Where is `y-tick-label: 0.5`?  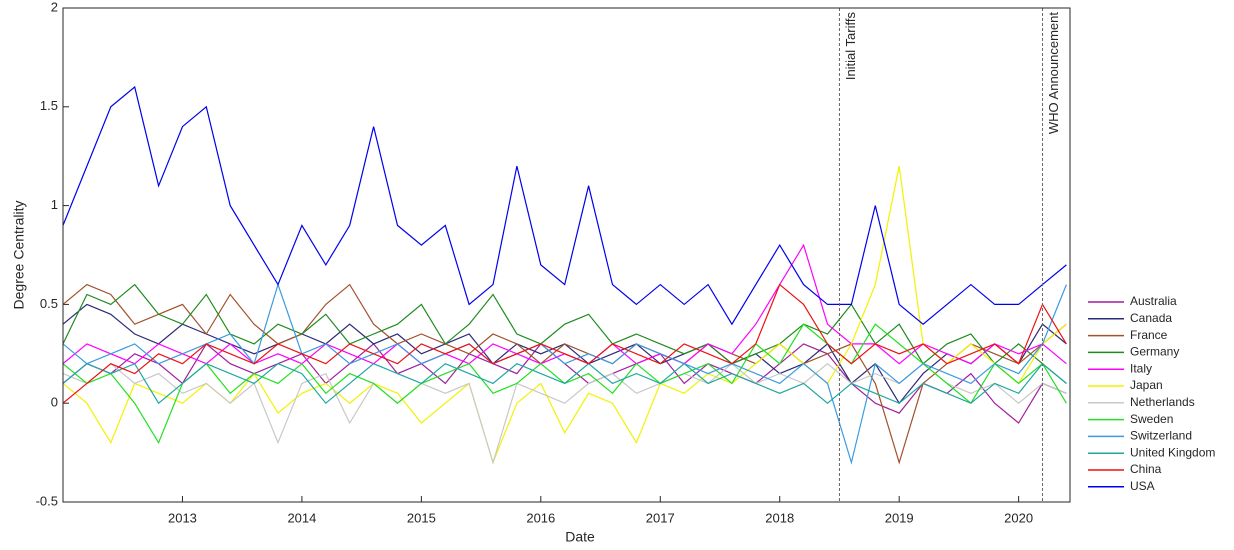 y-tick-label: 0.5 is located at coordinates (49, 303).